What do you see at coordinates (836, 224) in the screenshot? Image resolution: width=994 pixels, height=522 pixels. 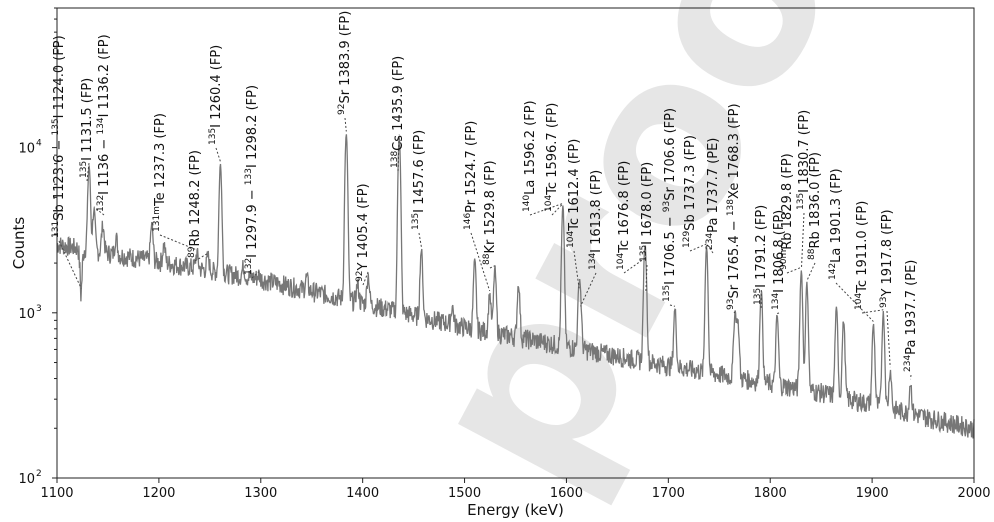 I see `annotation-label: 142La 1901.3 (FP)` at bounding box center [836, 224].